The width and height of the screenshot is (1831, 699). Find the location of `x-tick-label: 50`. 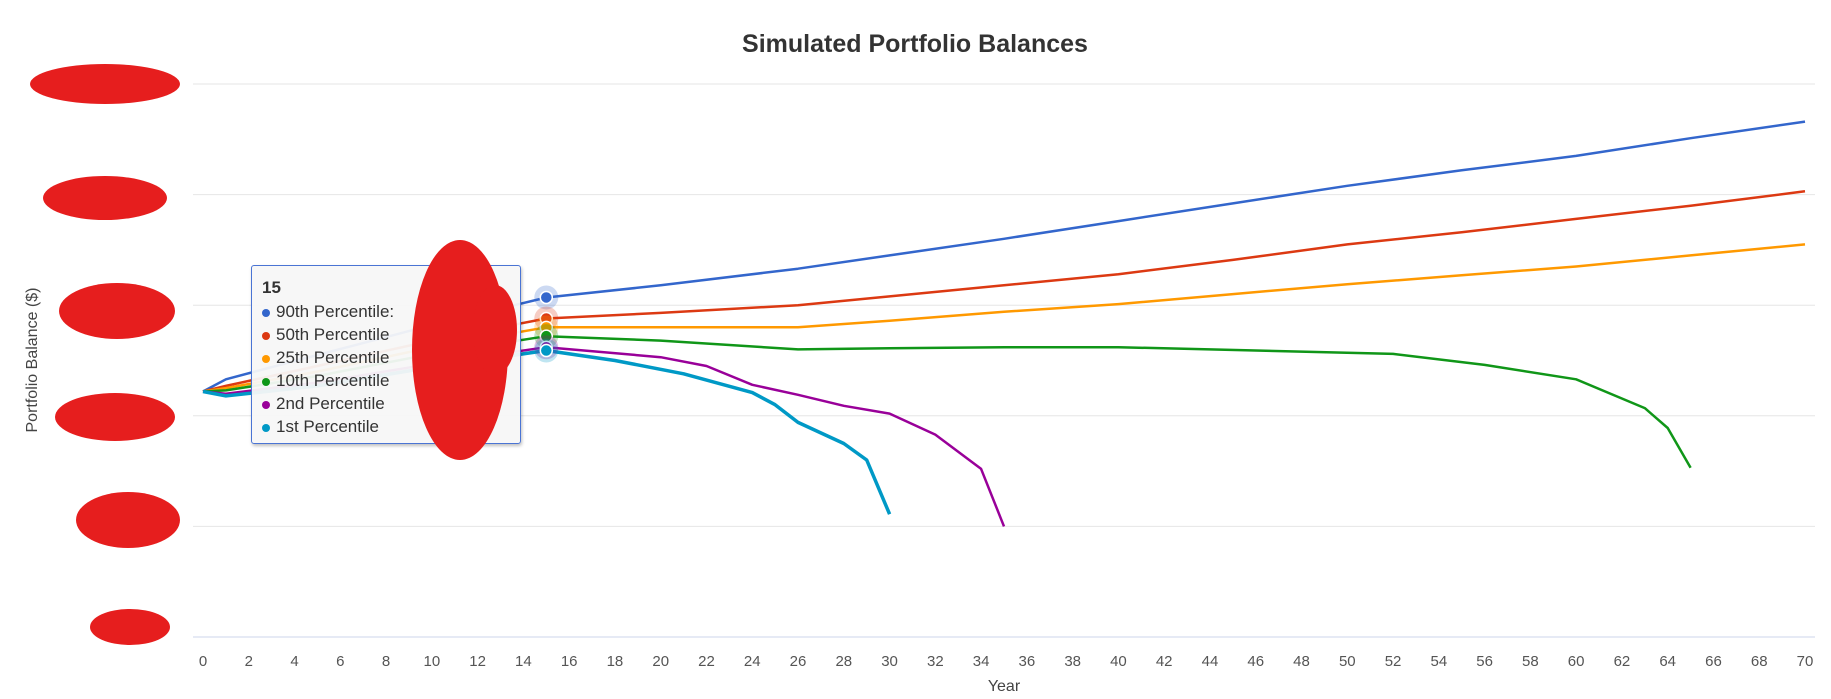

x-tick-label: 50 is located at coordinates (1347, 661).